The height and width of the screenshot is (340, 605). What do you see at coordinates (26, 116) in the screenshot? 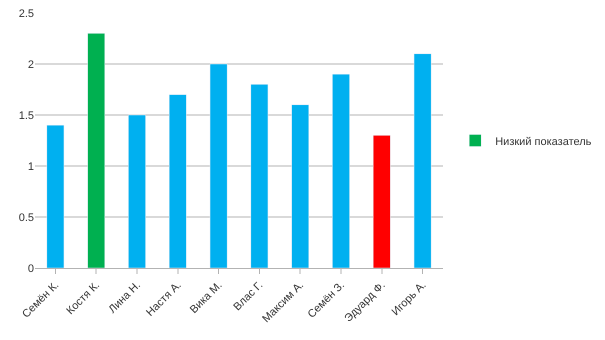
I see `y-tick-label: 1.5` at bounding box center [26, 116].